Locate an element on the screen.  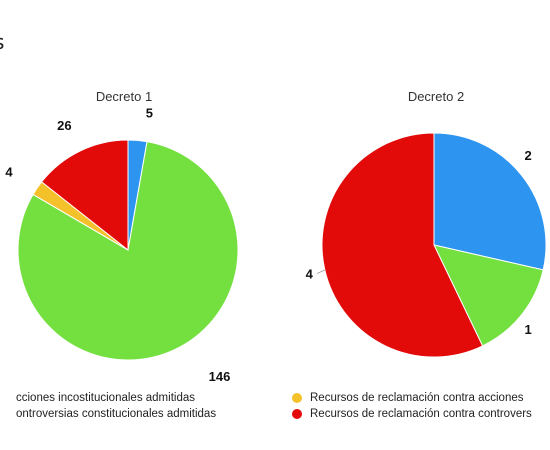
legend-item: ontroversias constitucionales admitidas is located at coordinates (108, 414).